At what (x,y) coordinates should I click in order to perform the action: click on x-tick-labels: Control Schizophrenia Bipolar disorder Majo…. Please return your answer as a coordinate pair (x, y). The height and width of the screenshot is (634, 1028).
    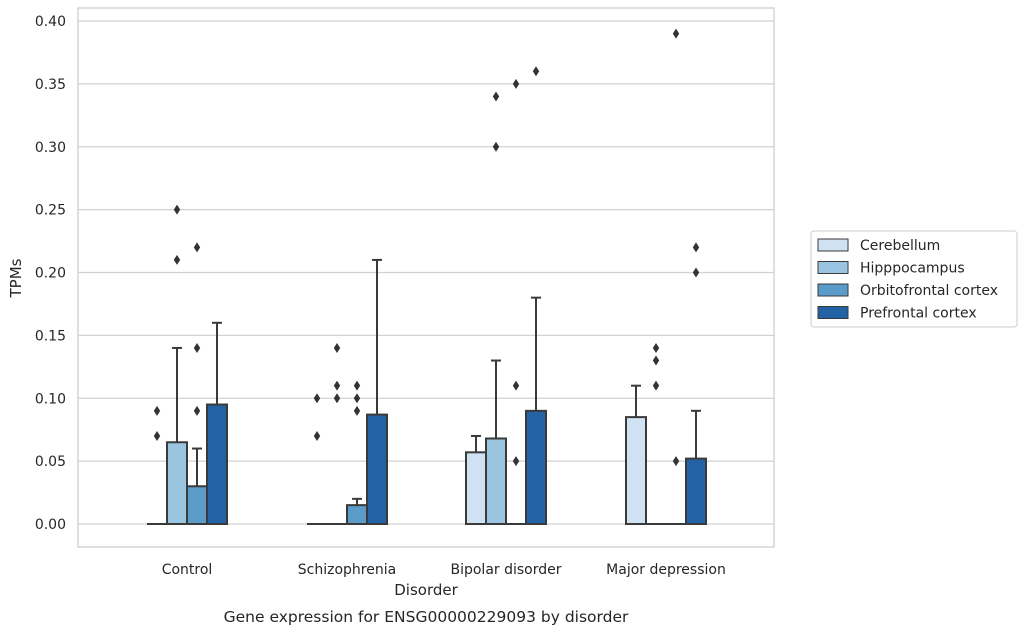
    Looking at the image, I should click on (444, 570).